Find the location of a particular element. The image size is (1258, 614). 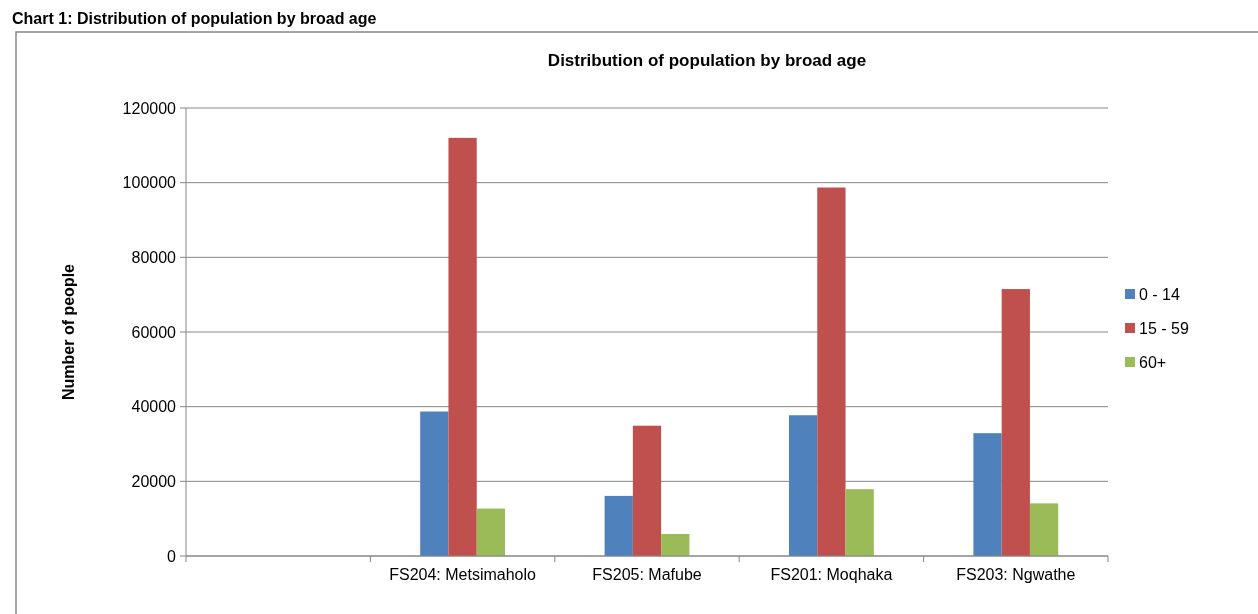

y-tick-label: 40000 is located at coordinates (154, 407).